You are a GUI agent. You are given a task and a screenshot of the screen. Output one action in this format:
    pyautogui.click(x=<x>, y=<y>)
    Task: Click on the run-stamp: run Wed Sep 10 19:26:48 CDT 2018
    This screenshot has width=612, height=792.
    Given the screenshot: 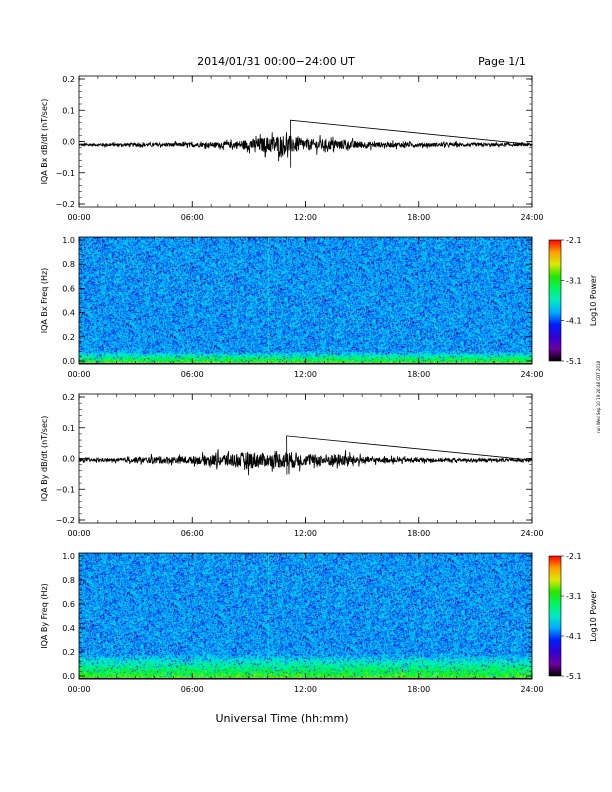 What is the action you would take?
    pyautogui.click(x=598, y=396)
    